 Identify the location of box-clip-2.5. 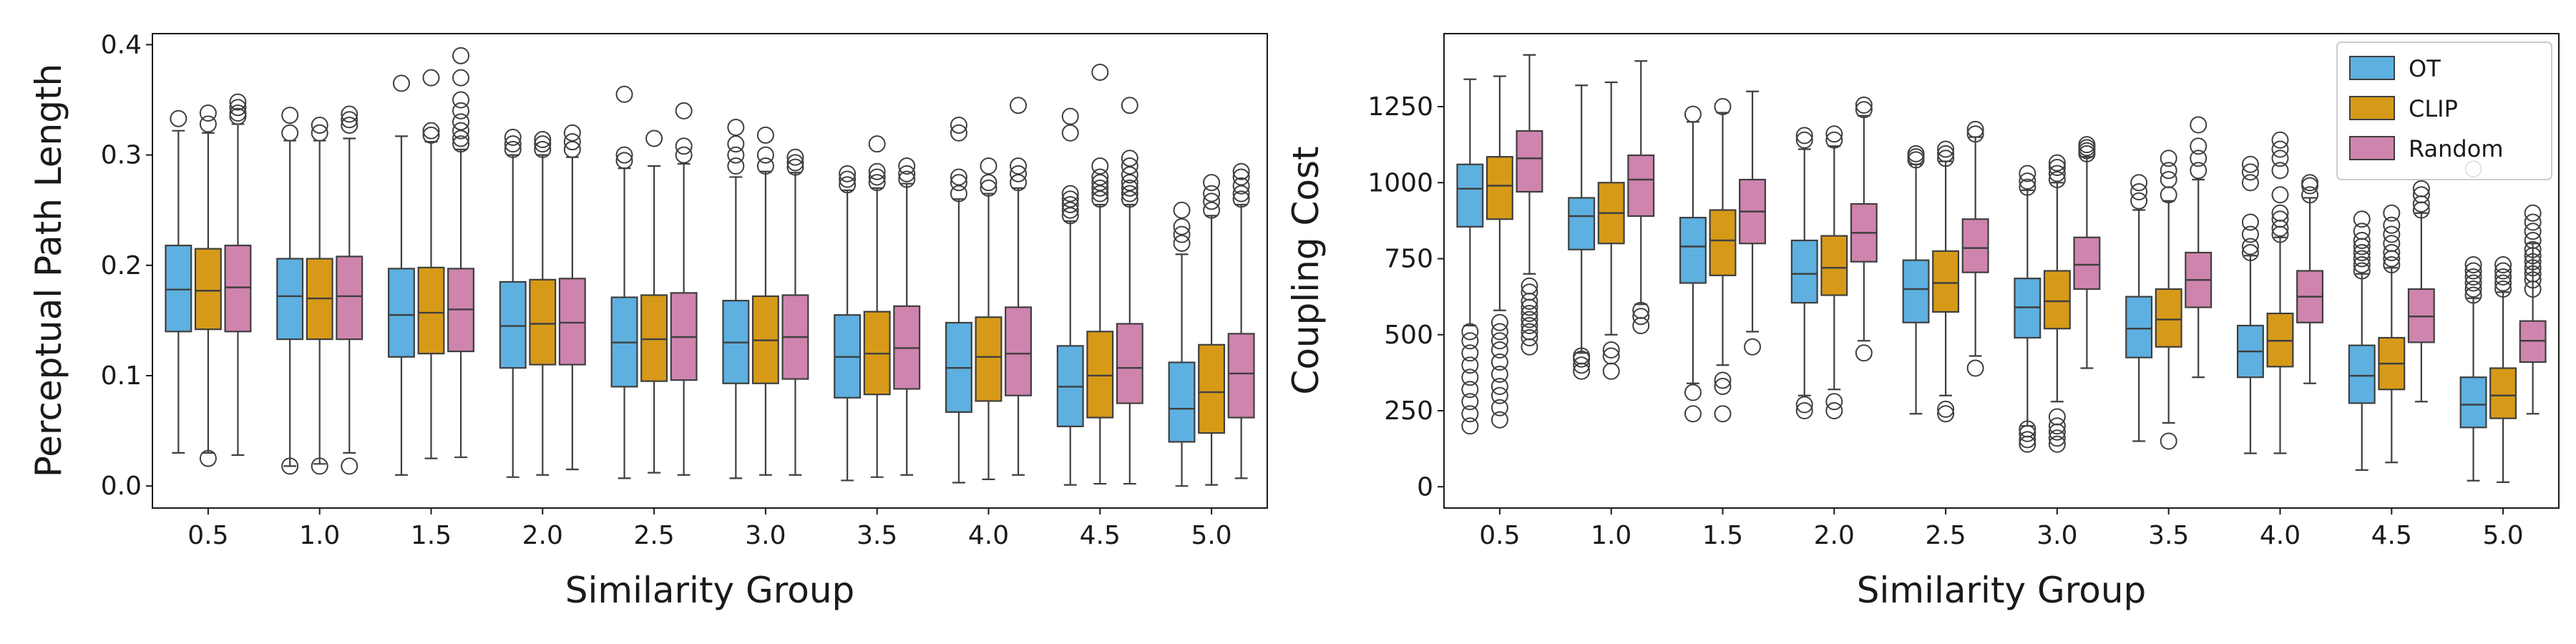
(1946, 281).